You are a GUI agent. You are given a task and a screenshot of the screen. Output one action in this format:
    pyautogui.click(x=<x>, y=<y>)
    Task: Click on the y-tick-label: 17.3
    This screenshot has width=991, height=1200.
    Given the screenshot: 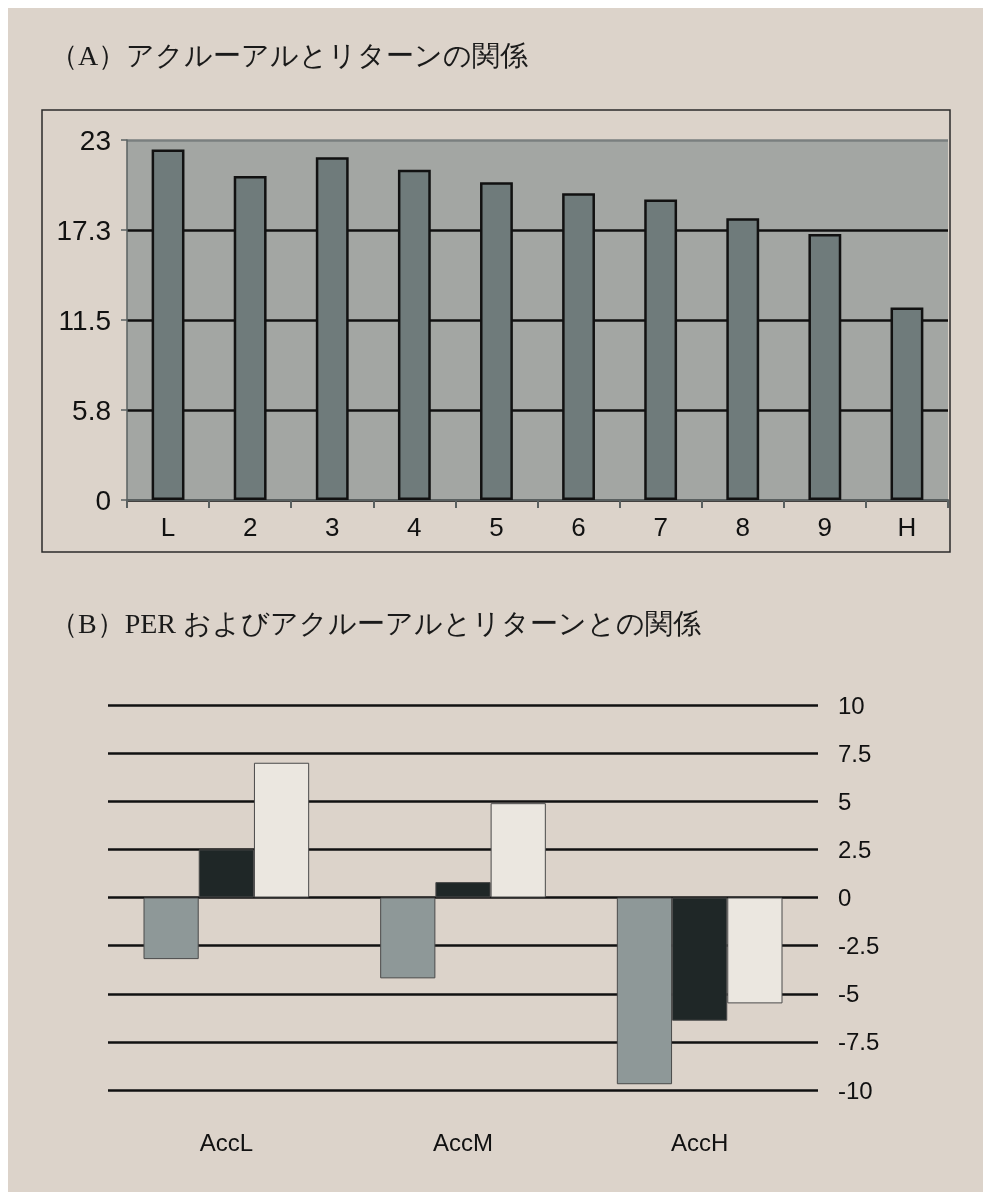 What is the action you would take?
    pyautogui.click(x=83, y=230)
    